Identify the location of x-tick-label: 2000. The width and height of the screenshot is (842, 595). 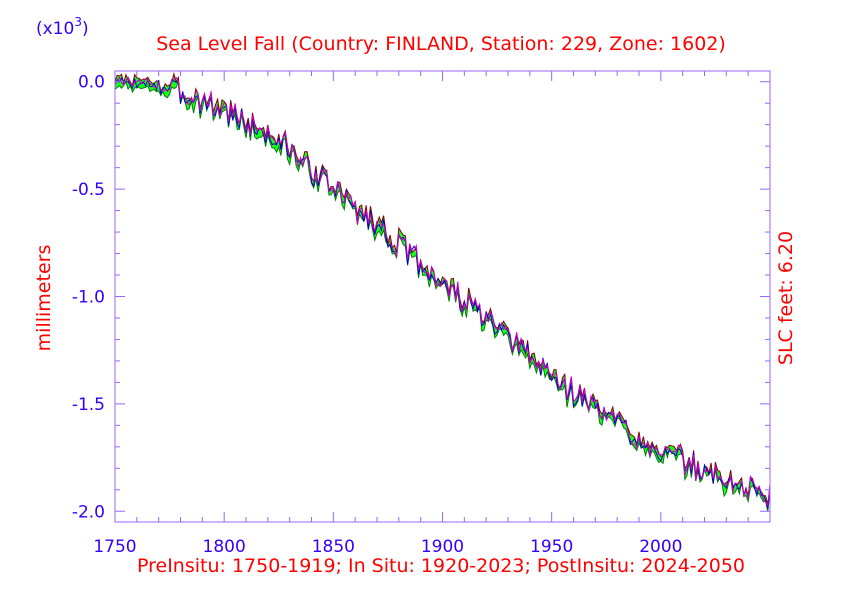
(660, 547).